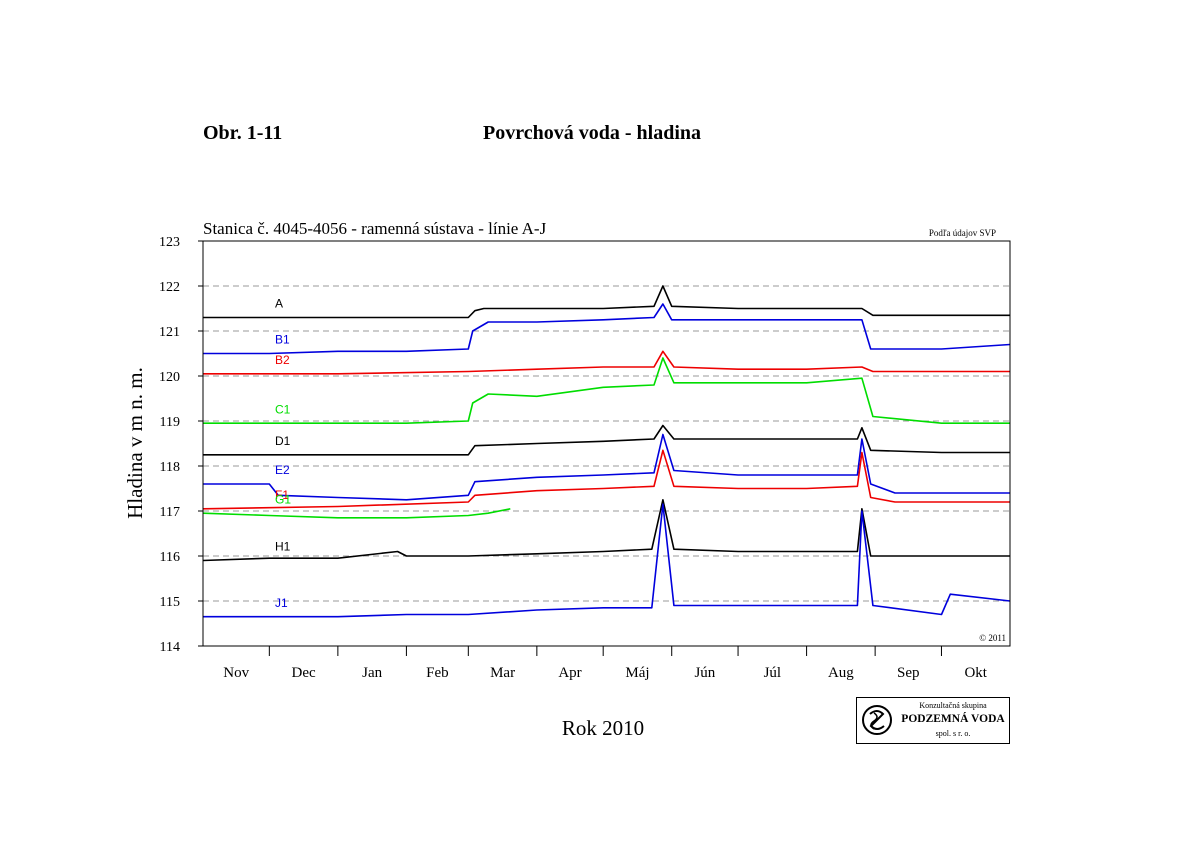  I want to click on series-line-f1, so click(606, 479).